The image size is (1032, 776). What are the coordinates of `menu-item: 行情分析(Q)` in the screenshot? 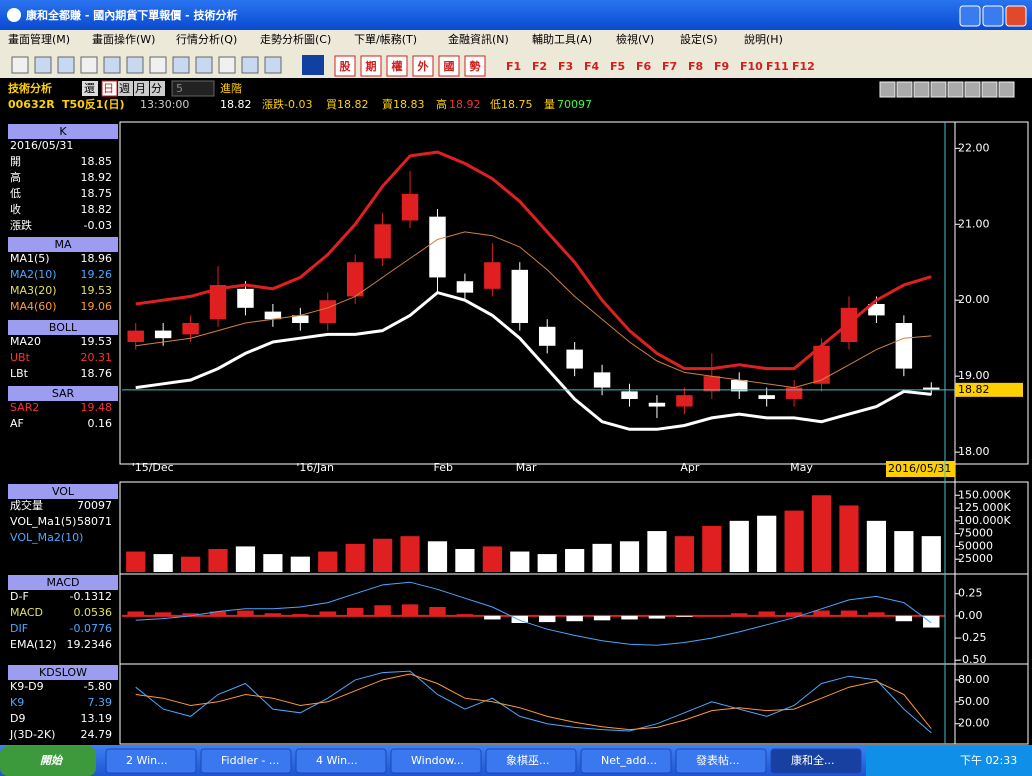 It's located at (206, 39).